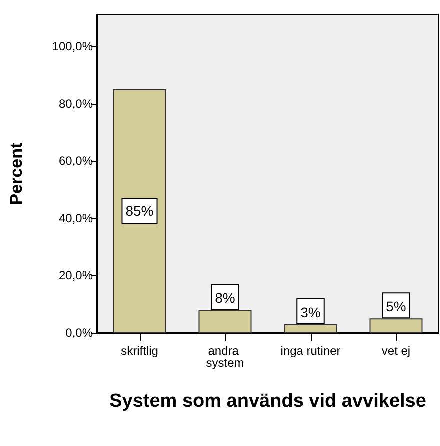 Image resolution: width=440 pixels, height=446 pixels. I want to click on x-tick-label: vet ej, so click(396, 351).